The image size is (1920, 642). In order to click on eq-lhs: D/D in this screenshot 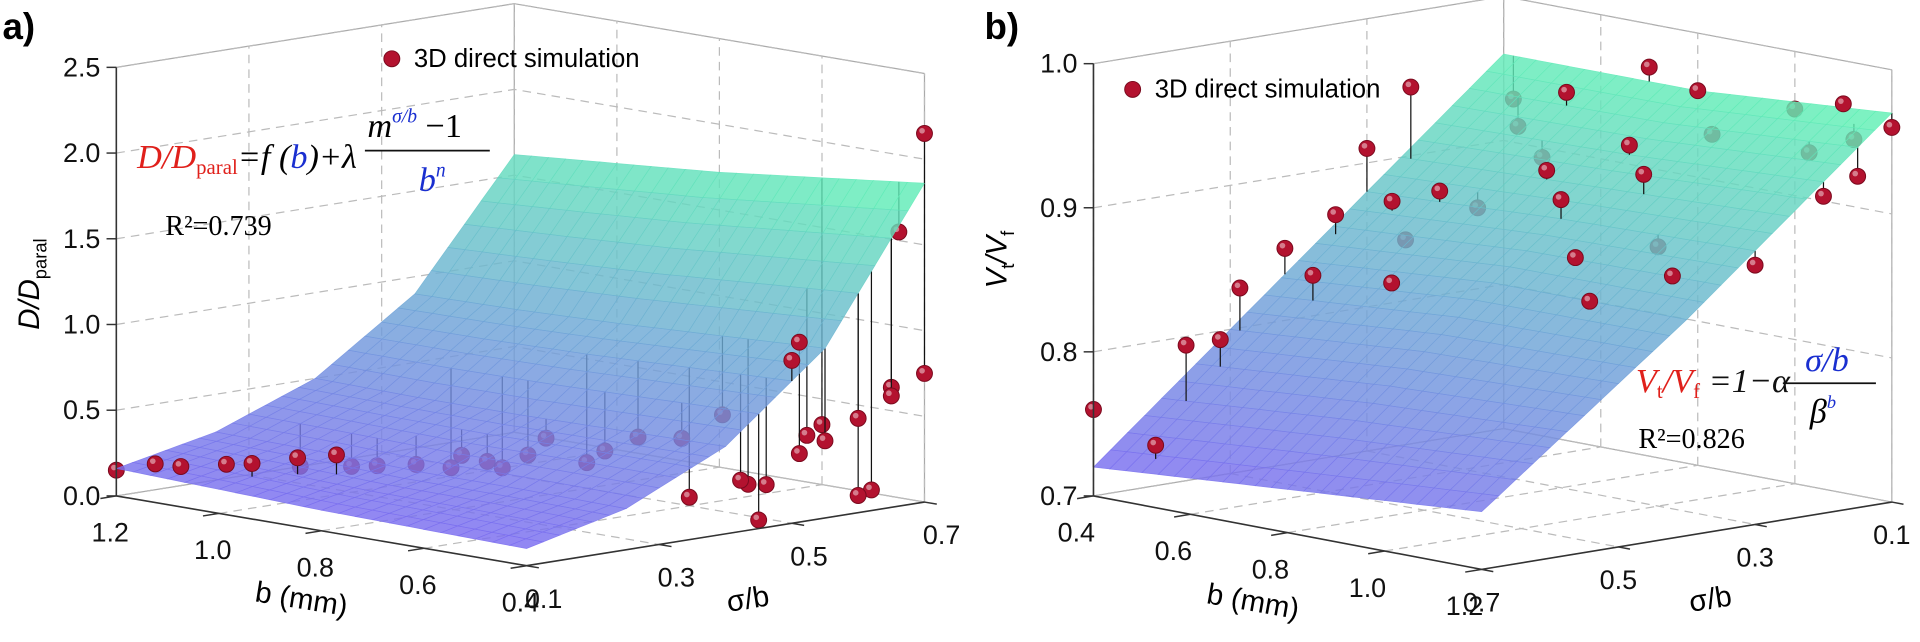, I will do `click(166, 157)`.